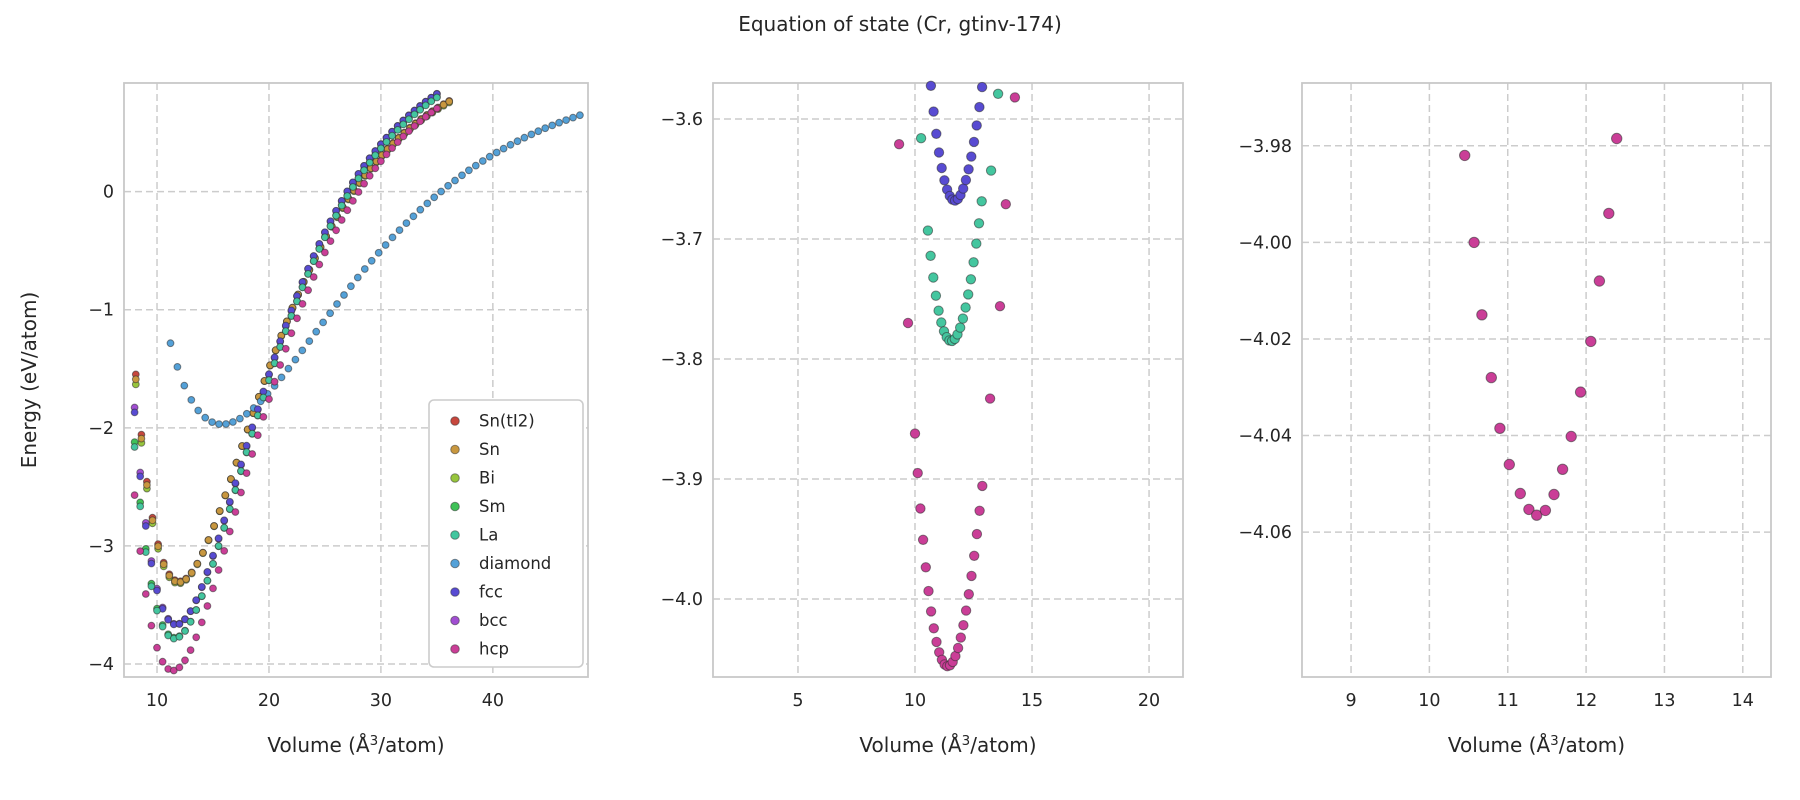  What do you see at coordinates (1149, 701) in the screenshot?
I see `x-tick-label: 20` at bounding box center [1149, 701].